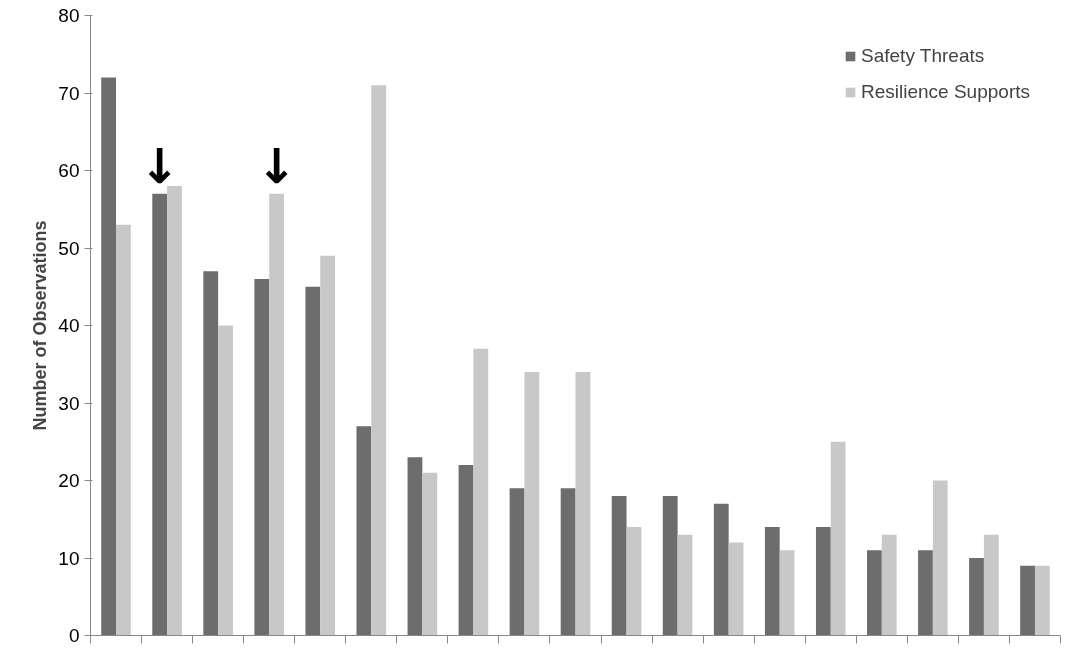  I want to click on y-tick-label: 10, so click(69, 558).